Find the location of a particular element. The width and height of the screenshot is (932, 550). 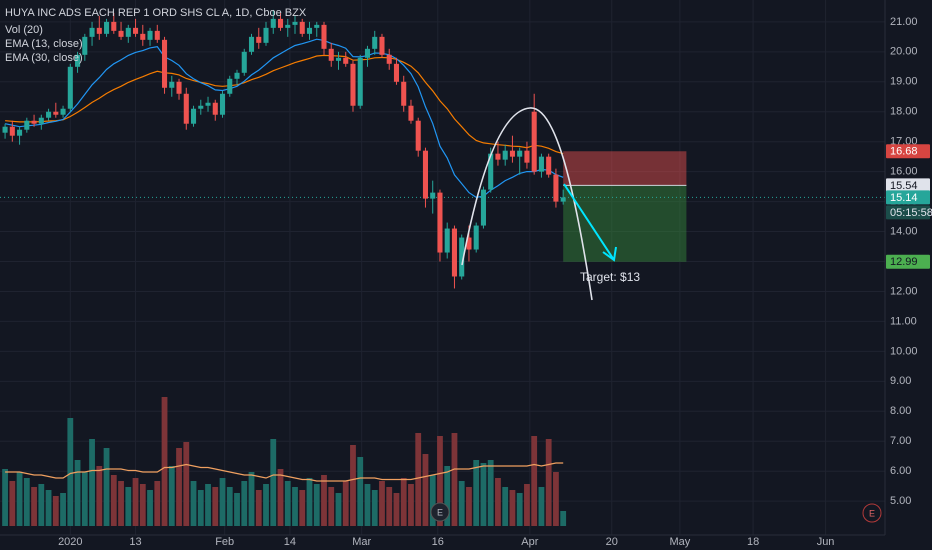

y-tick-label: 19.00 is located at coordinates (904, 82).